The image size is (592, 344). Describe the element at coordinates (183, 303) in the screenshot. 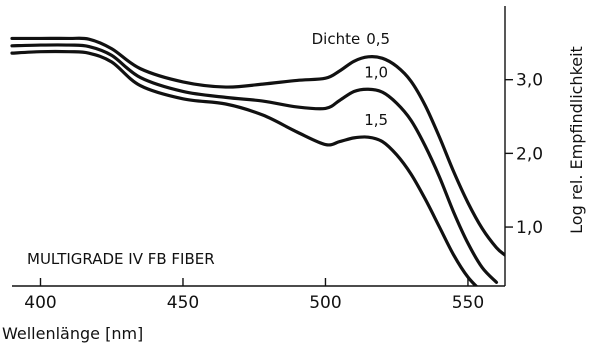

I see `x-tick-label: 450` at that location.